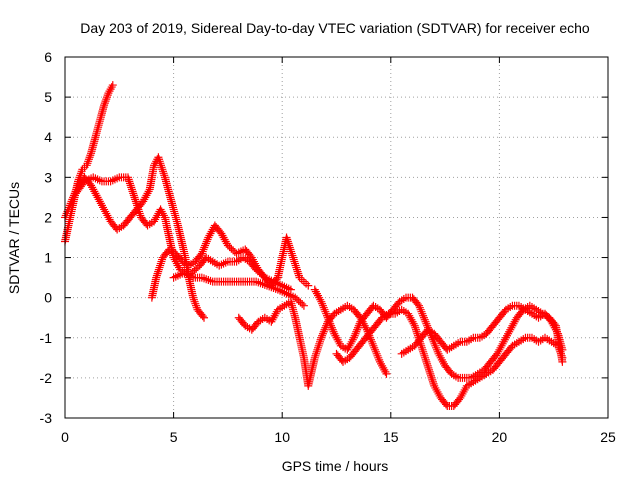  Describe the element at coordinates (282, 437) in the screenshot. I see `x-tick-label: 10` at that location.